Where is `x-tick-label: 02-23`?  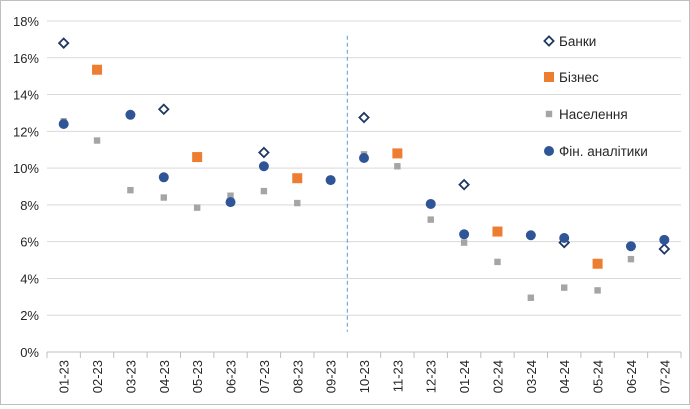
x-tick-label: 02-23 is located at coordinates (97, 376).